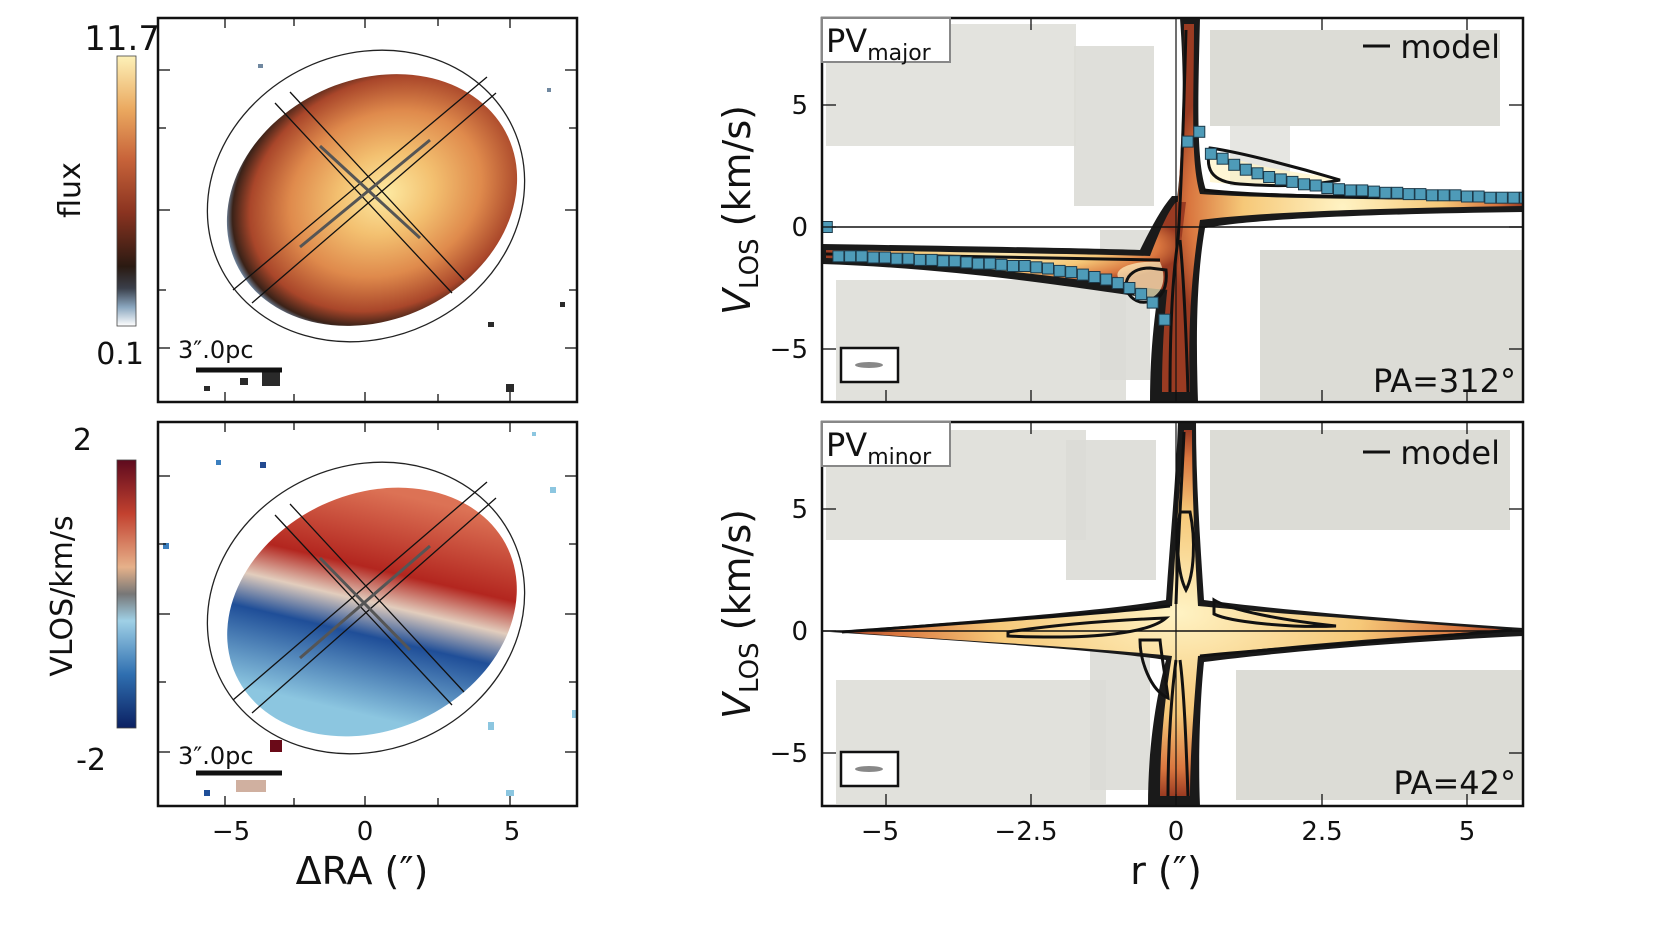 Image resolution: width=1653 pixels, height=944 pixels. What do you see at coordinates (216, 350) in the screenshot?
I see `flux-scalebar-label: 3″.0pc` at bounding box center [216, 350].